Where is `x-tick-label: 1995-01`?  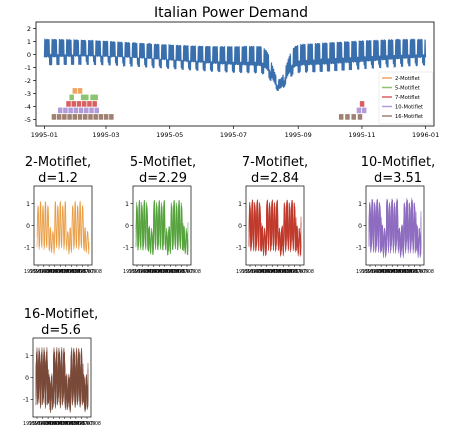
x-tick-label: 1995-01 is located at coordinates (44, 135).